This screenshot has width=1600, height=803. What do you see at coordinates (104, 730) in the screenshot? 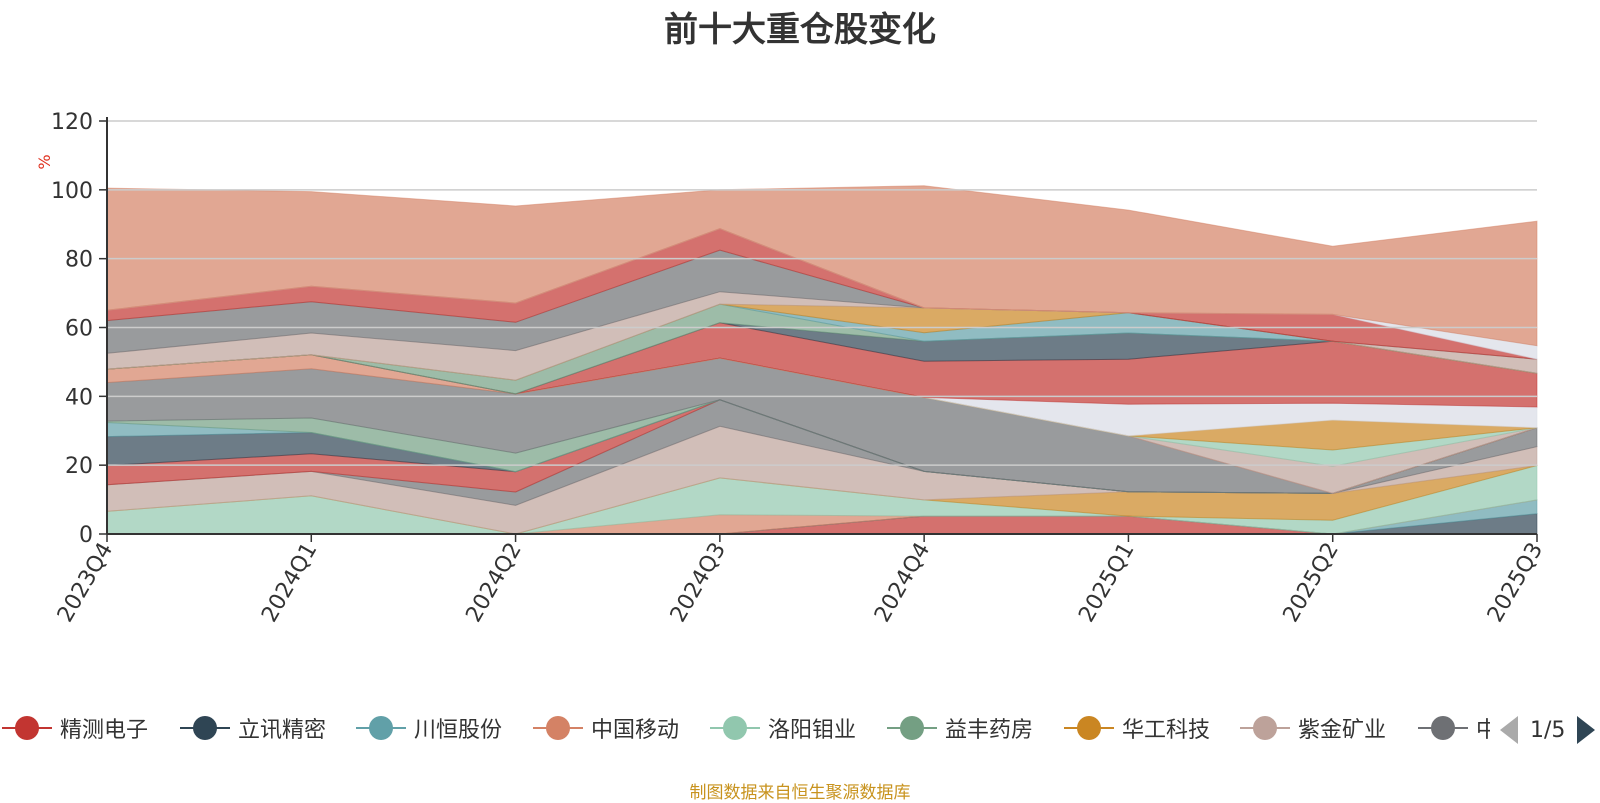
I see `legend-label: 精测电子` at bounding box center [104, 730].